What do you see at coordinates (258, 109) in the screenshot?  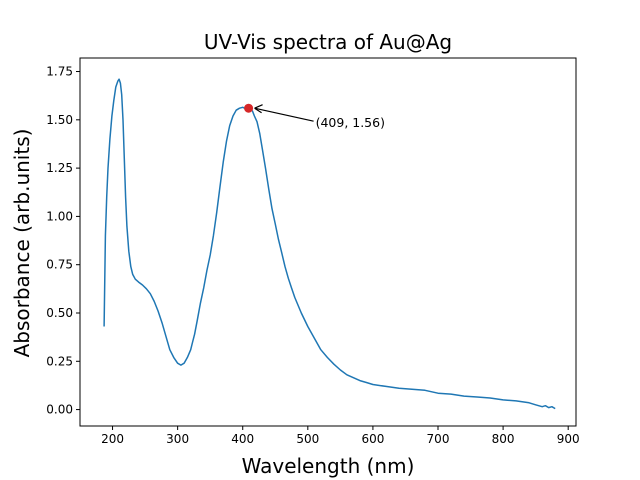 I see `annotation-arrow-head` at bounding box center [258, 109].